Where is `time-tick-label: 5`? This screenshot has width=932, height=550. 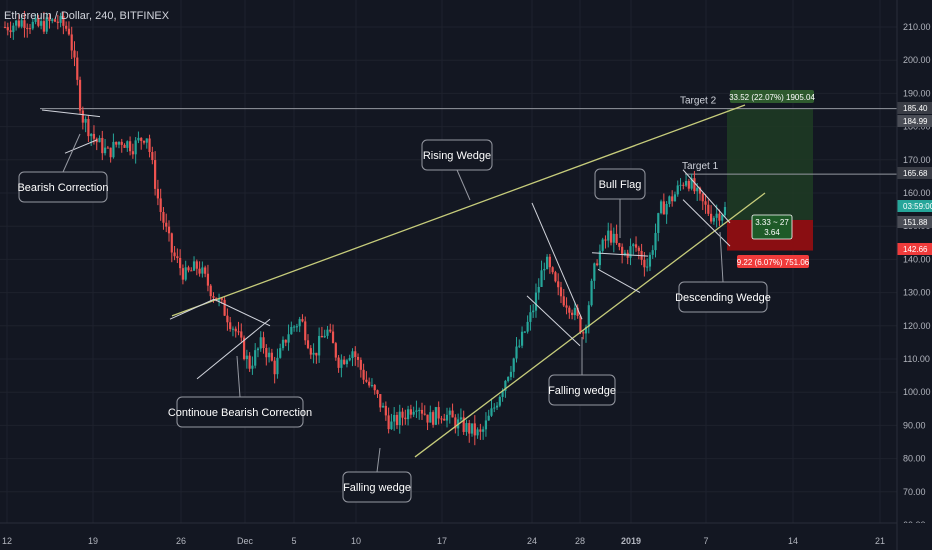
time-tick-label: 5 is located at coordinates (293, 541).